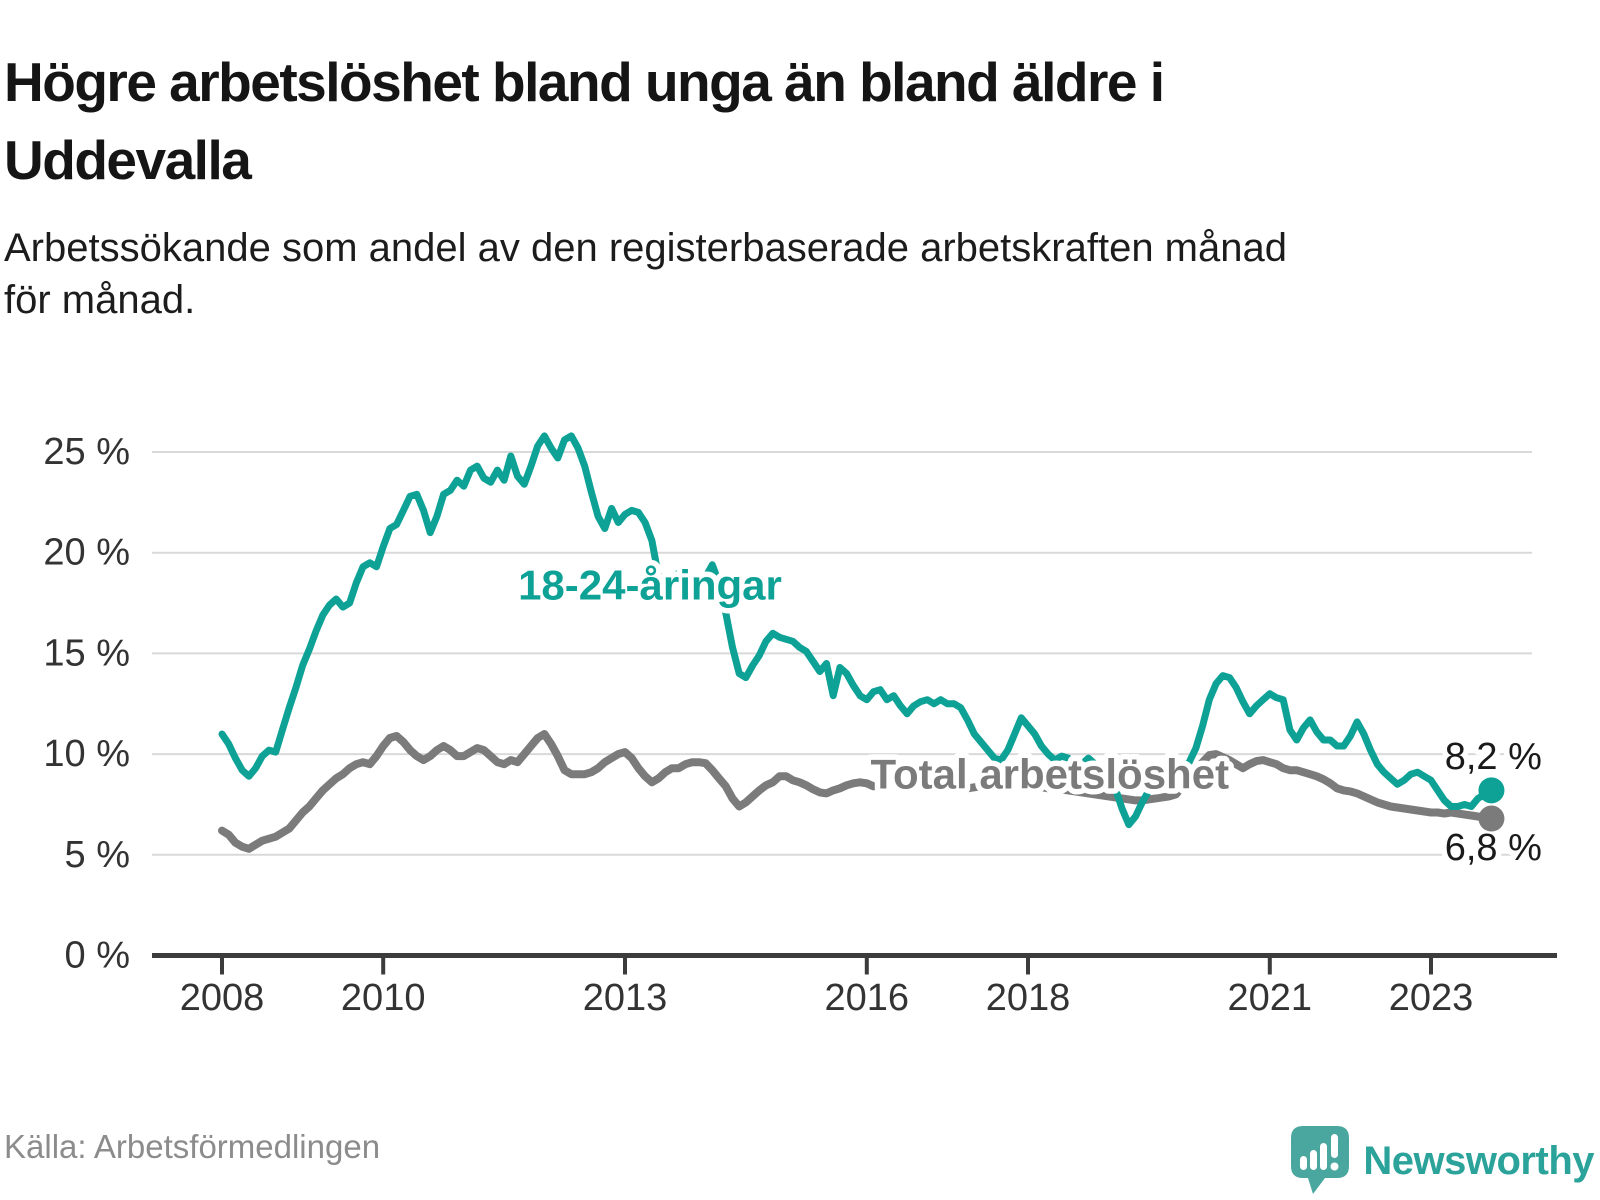  What do you see at coordinates (100, 300) in the screenshot?
I see `page-subtitle-line2: för månad.` at bounding box center [100, 300].